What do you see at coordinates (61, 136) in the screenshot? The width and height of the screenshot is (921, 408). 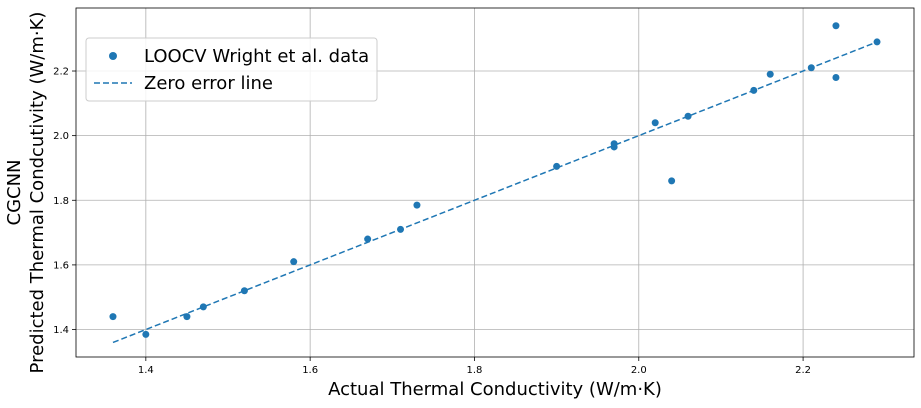 I see `y-tick-label: 2.0` at bounding box center [61, 136].